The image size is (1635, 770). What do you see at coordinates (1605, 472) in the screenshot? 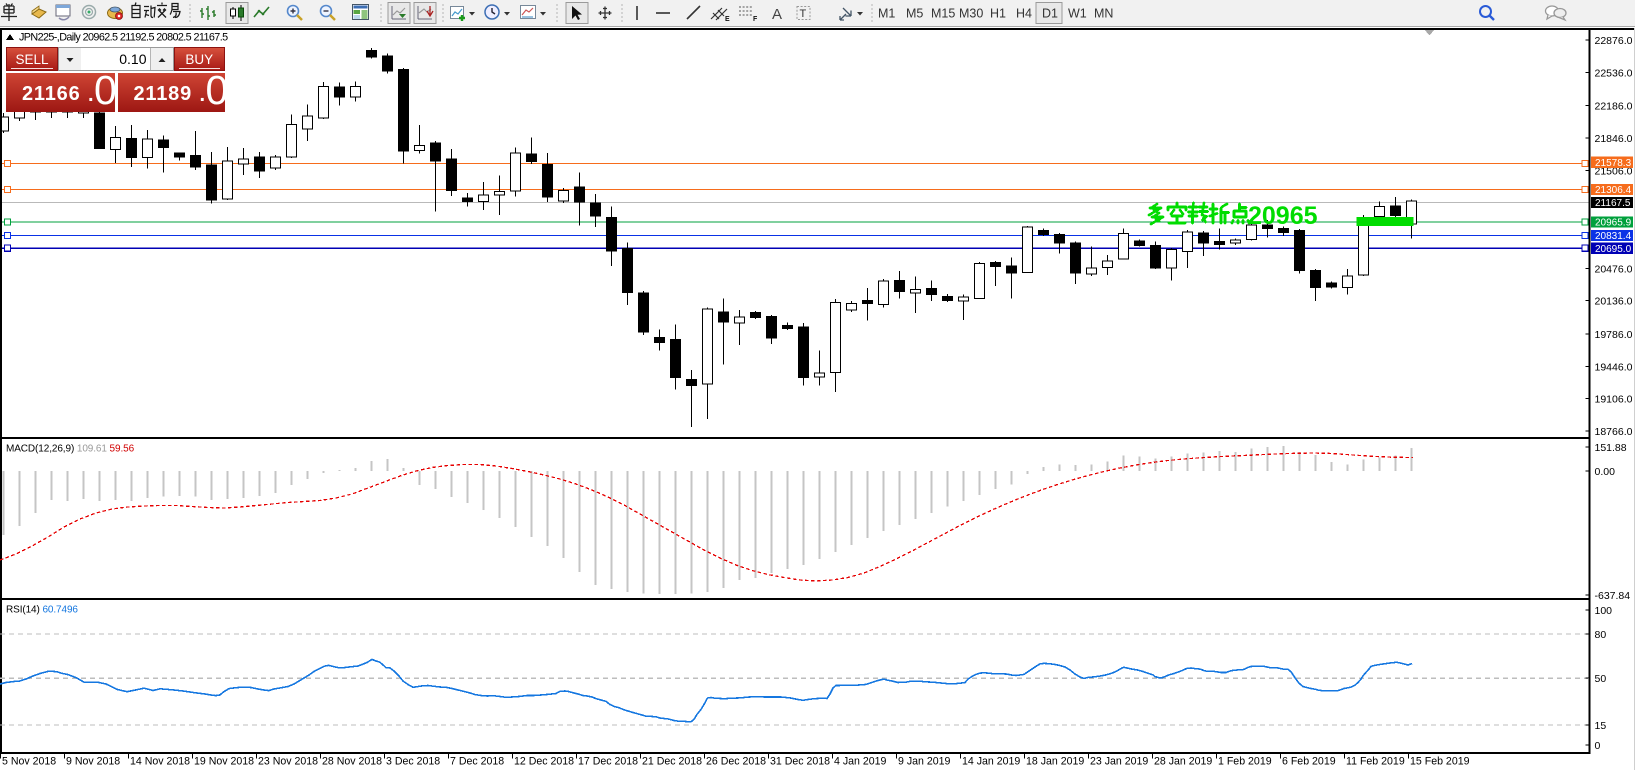
I see `svg-text: 0.00` at bounding box center [1605, 472].